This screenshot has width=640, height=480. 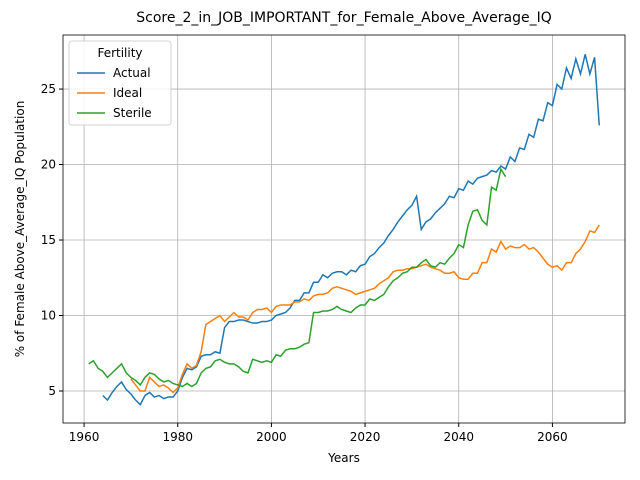 I want to click on y-axis-label: % of Female Above_Average_IQ Population, so click(x=20, y=229).